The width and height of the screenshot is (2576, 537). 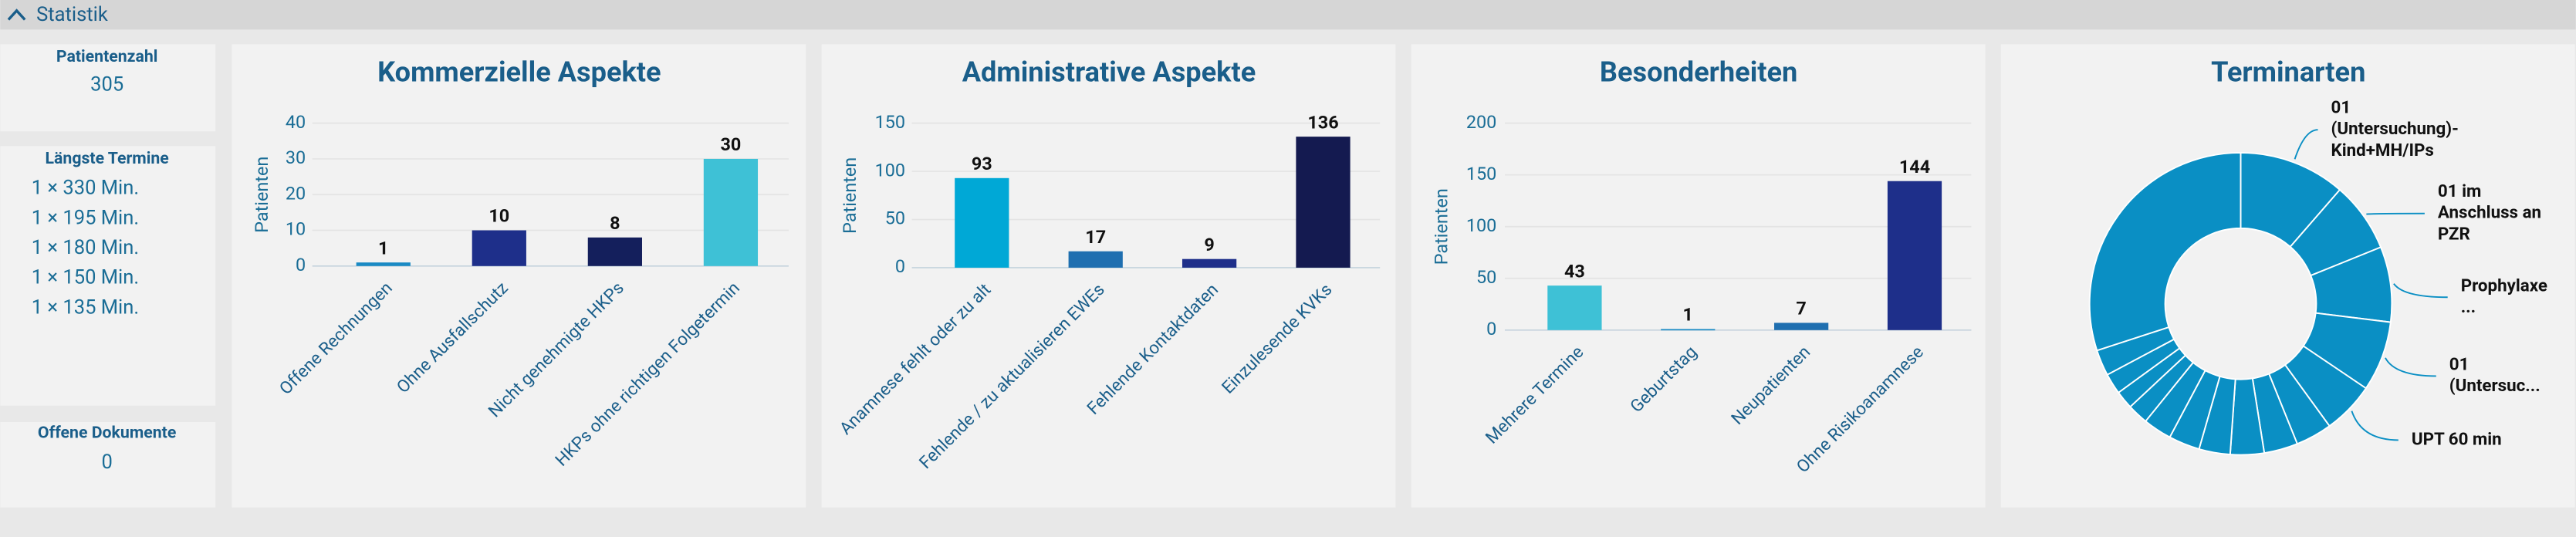 I want to click on donut-segment, so click(x=2165, y=252).